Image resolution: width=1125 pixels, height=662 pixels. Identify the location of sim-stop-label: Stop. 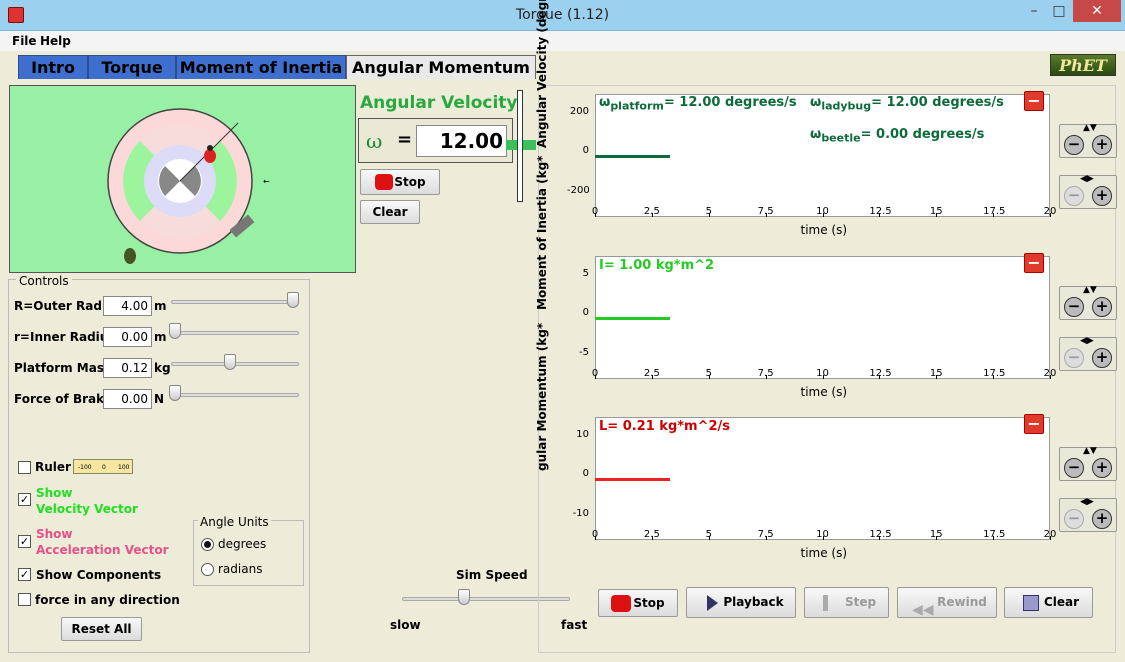
(410, 182).